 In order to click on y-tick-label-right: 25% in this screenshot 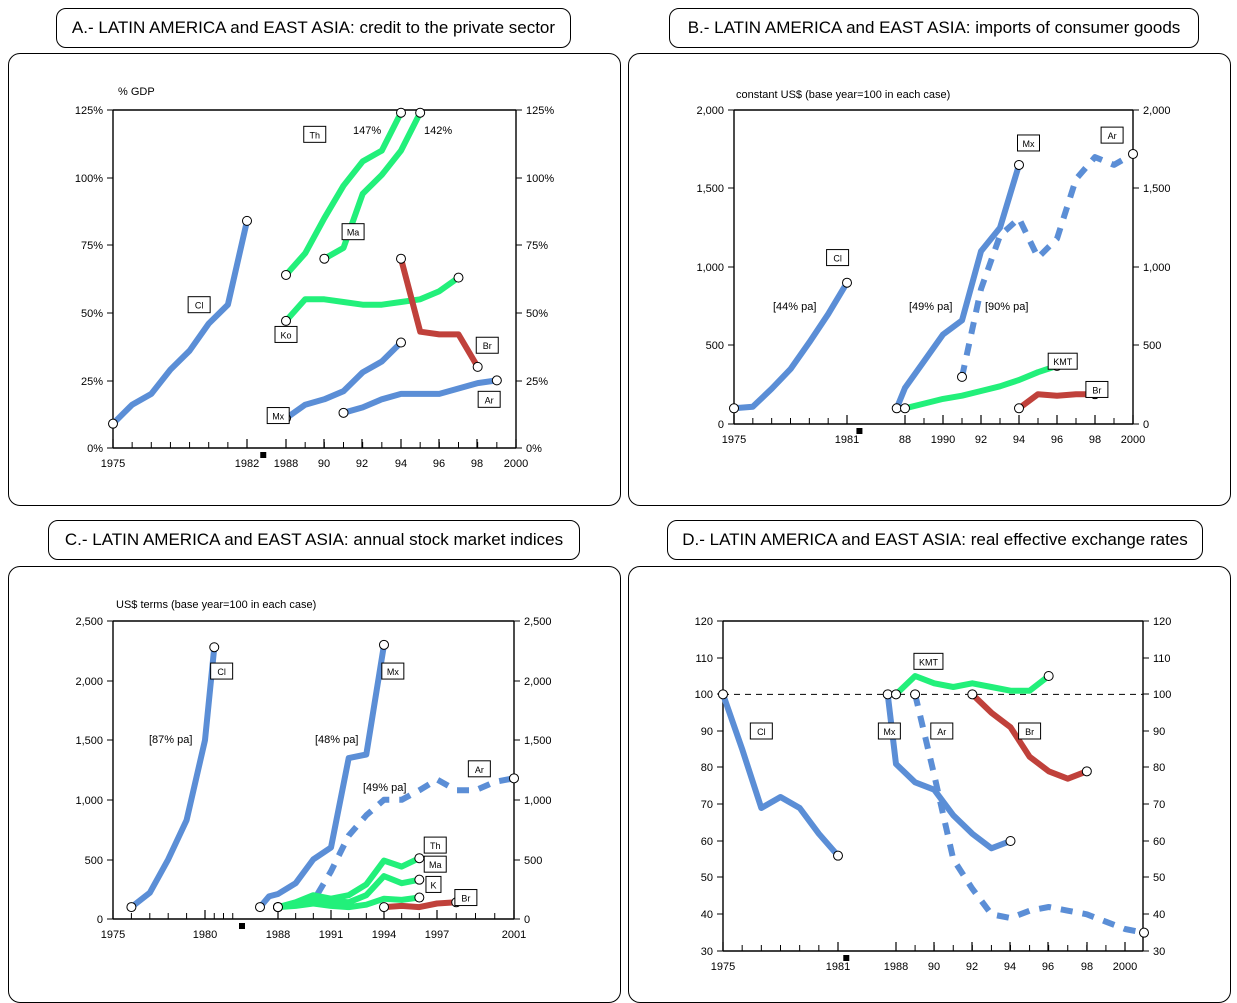, I will do `click(537, 382)`.